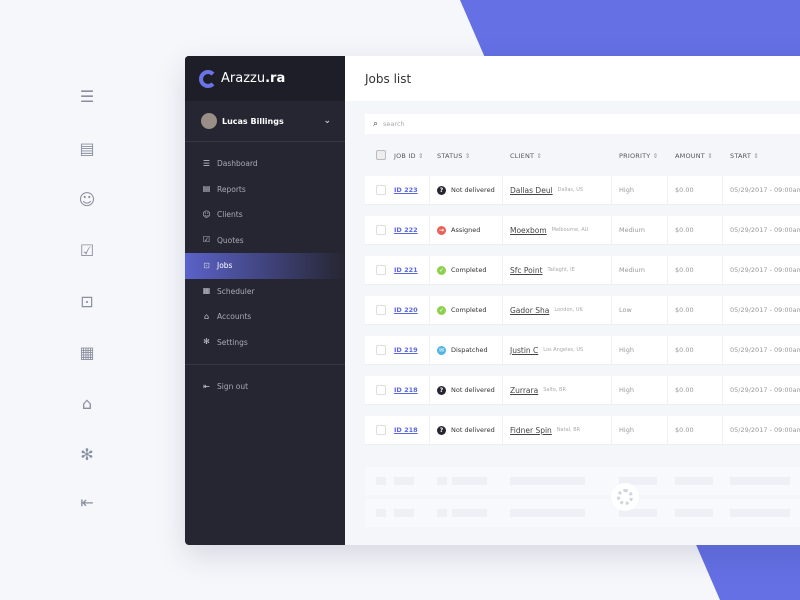  What do you see at coordinates (524, 350) in the screenshot?
I see `client-link: Justin C` at bounding box center [524, 350].